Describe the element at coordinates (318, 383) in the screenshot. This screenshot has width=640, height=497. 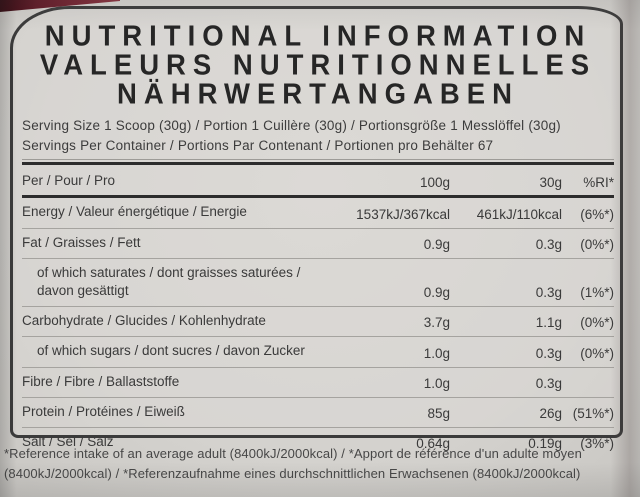
I see `nutrient-row-fibre: Fibre / Fibre / Ballaststoffe 1.0g 0.3g` at that location.